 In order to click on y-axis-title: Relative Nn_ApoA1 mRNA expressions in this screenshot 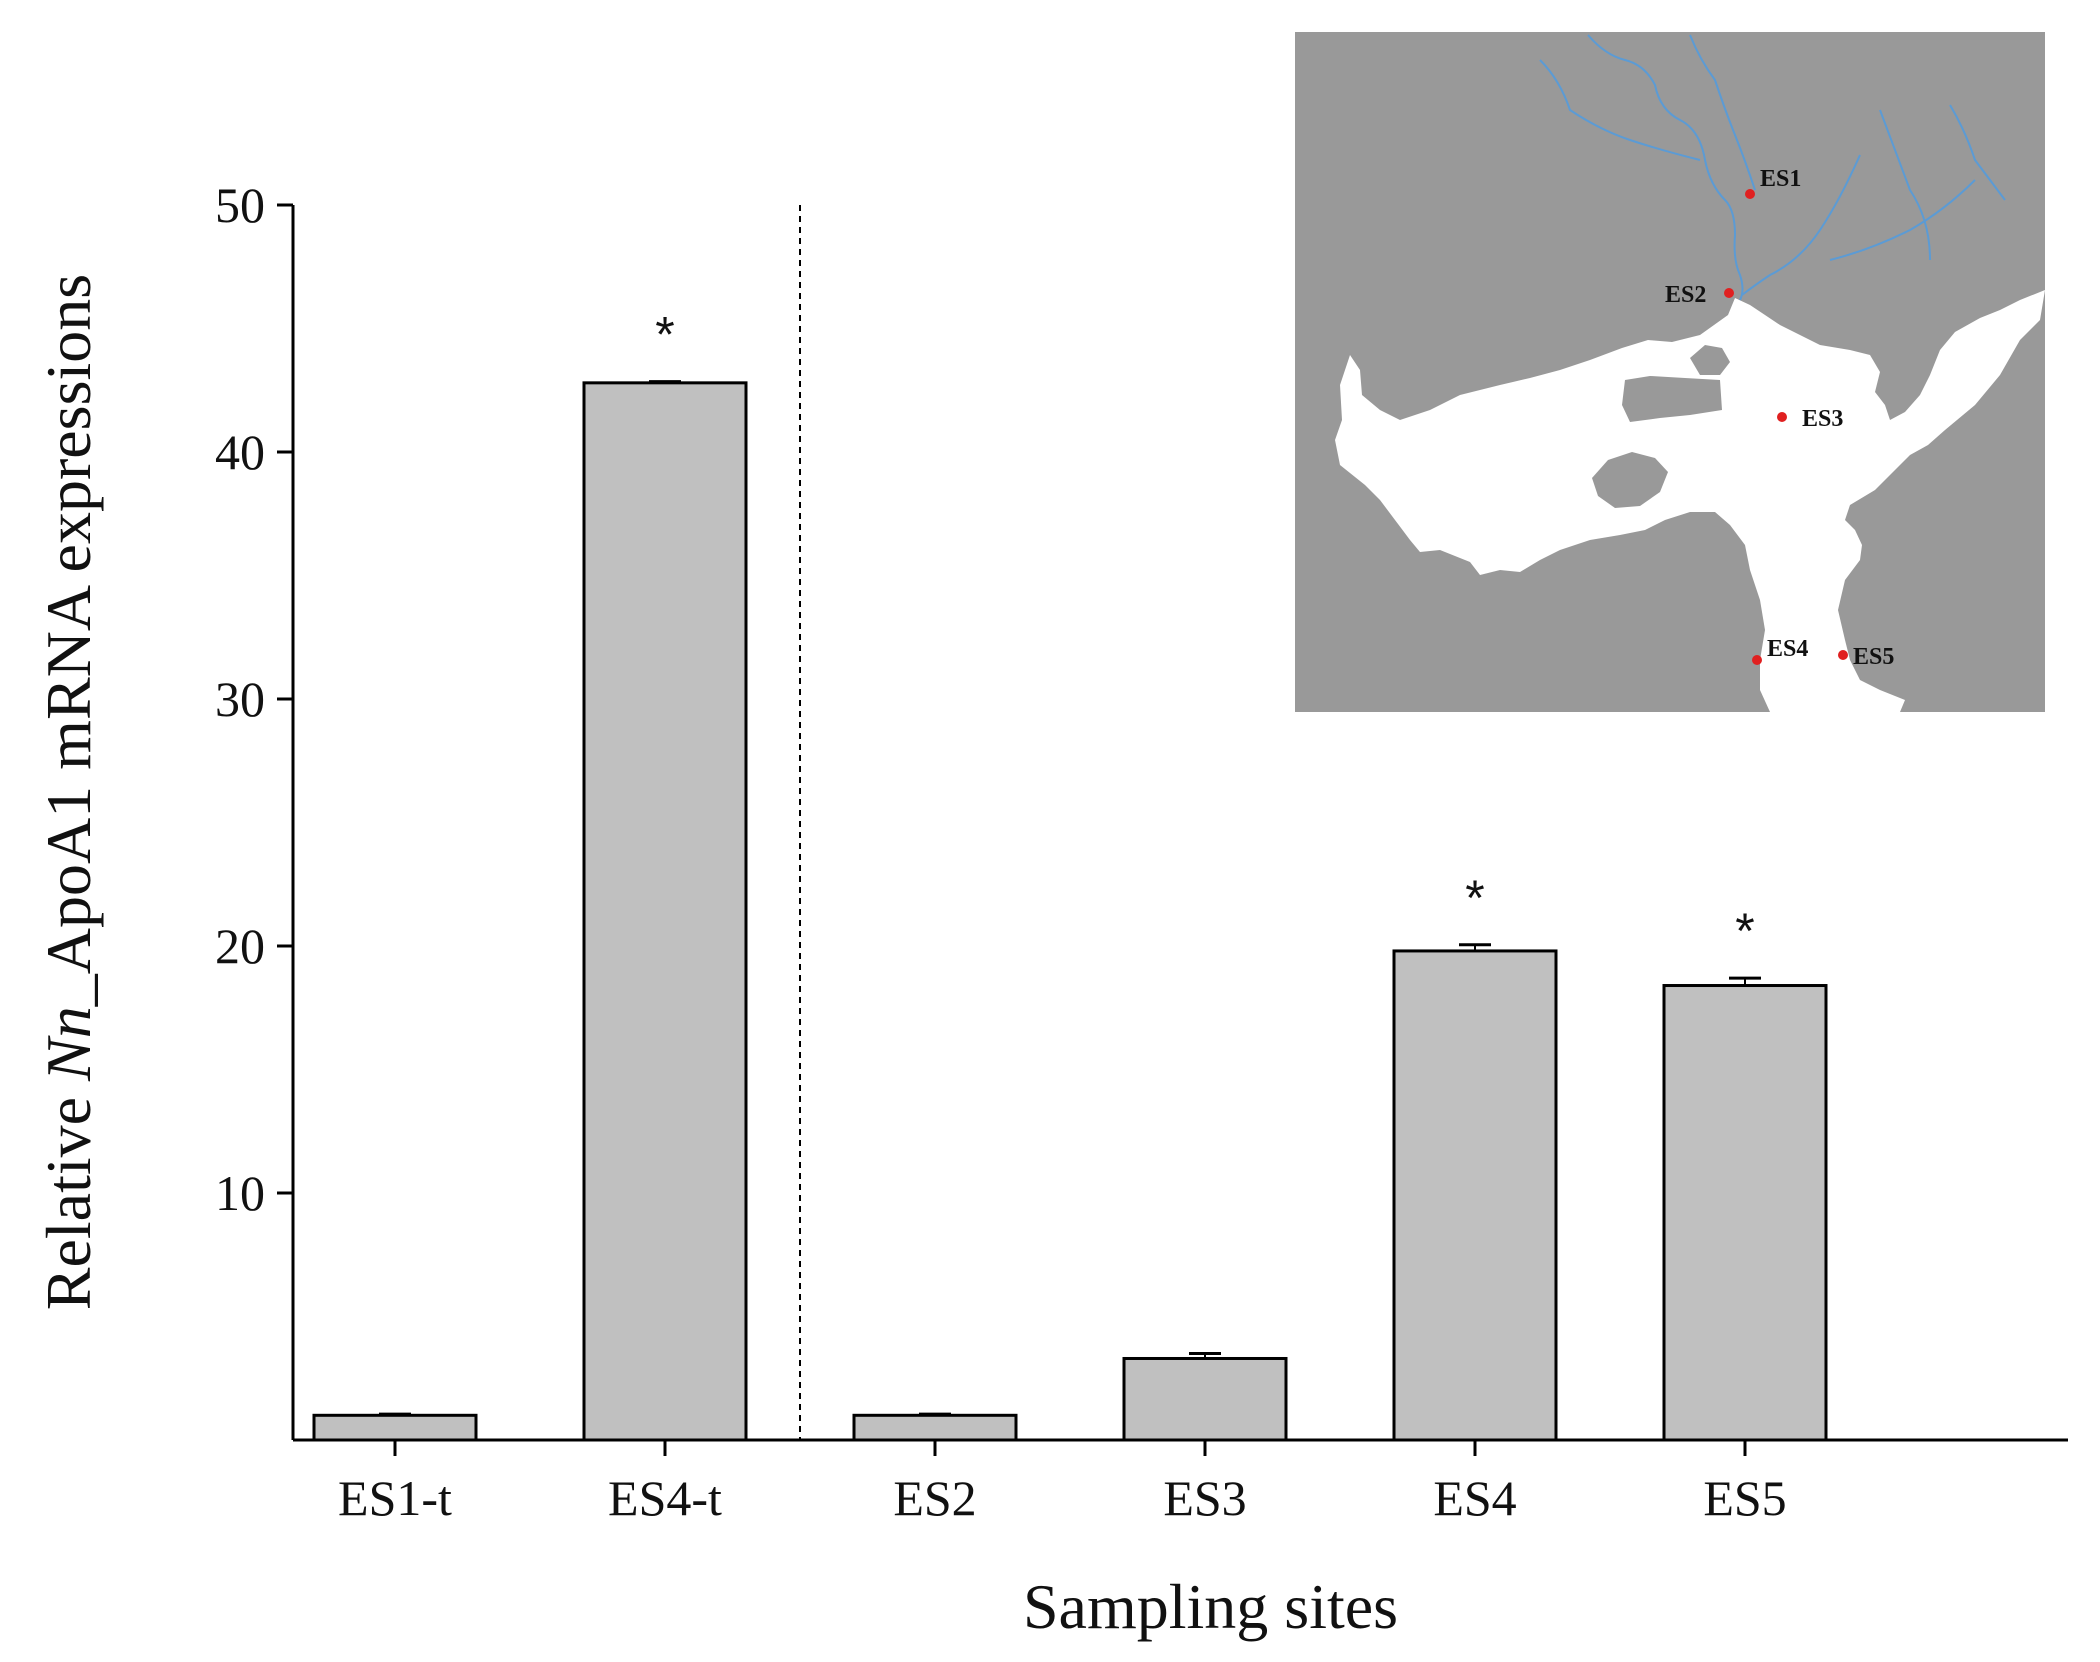, I will do `click(68, 792)`.